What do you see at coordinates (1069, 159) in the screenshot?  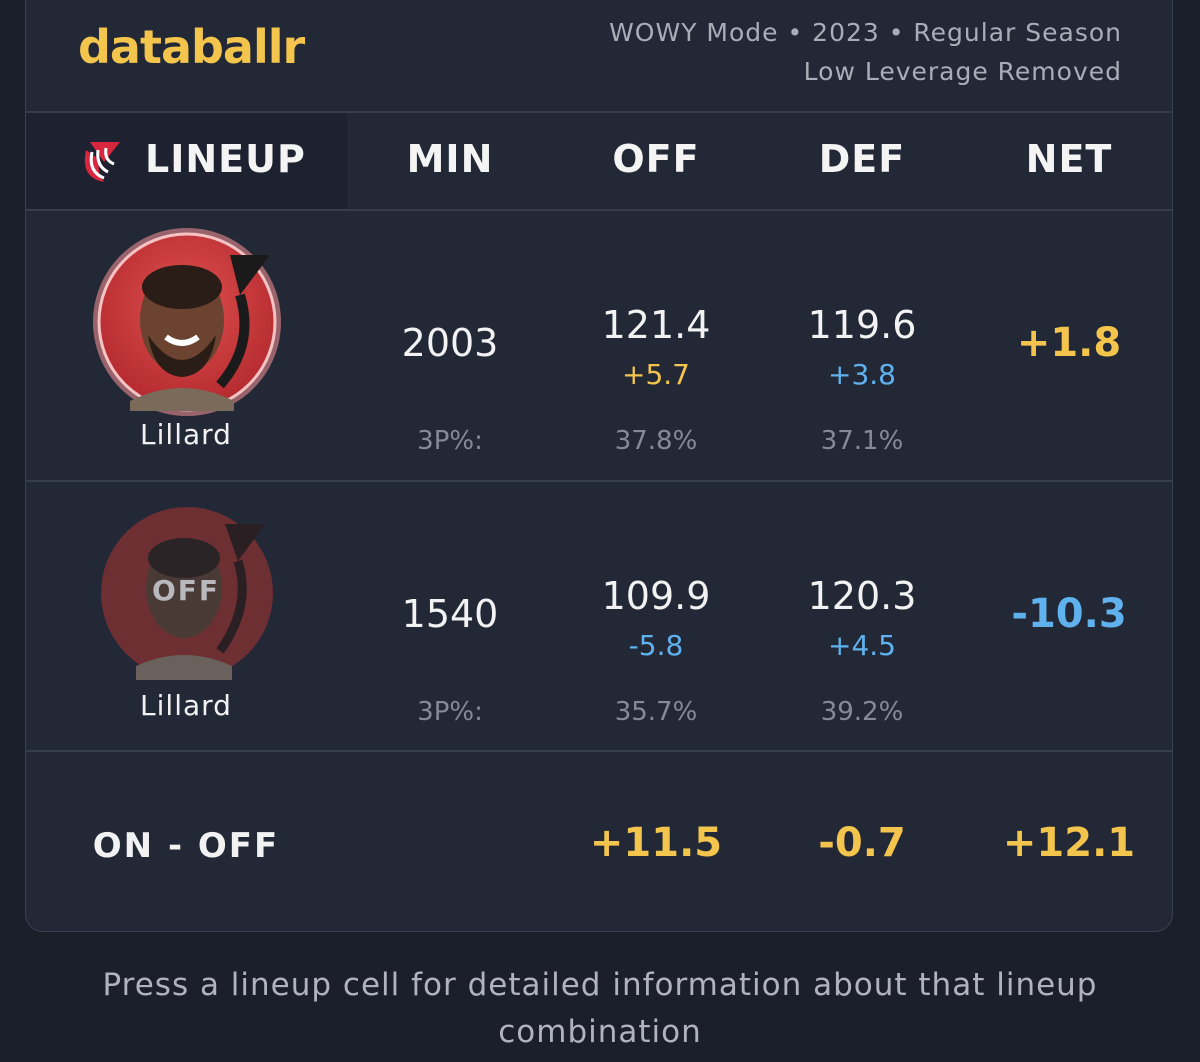 I see `column-header: NET` at bounding box center [1069, 159].